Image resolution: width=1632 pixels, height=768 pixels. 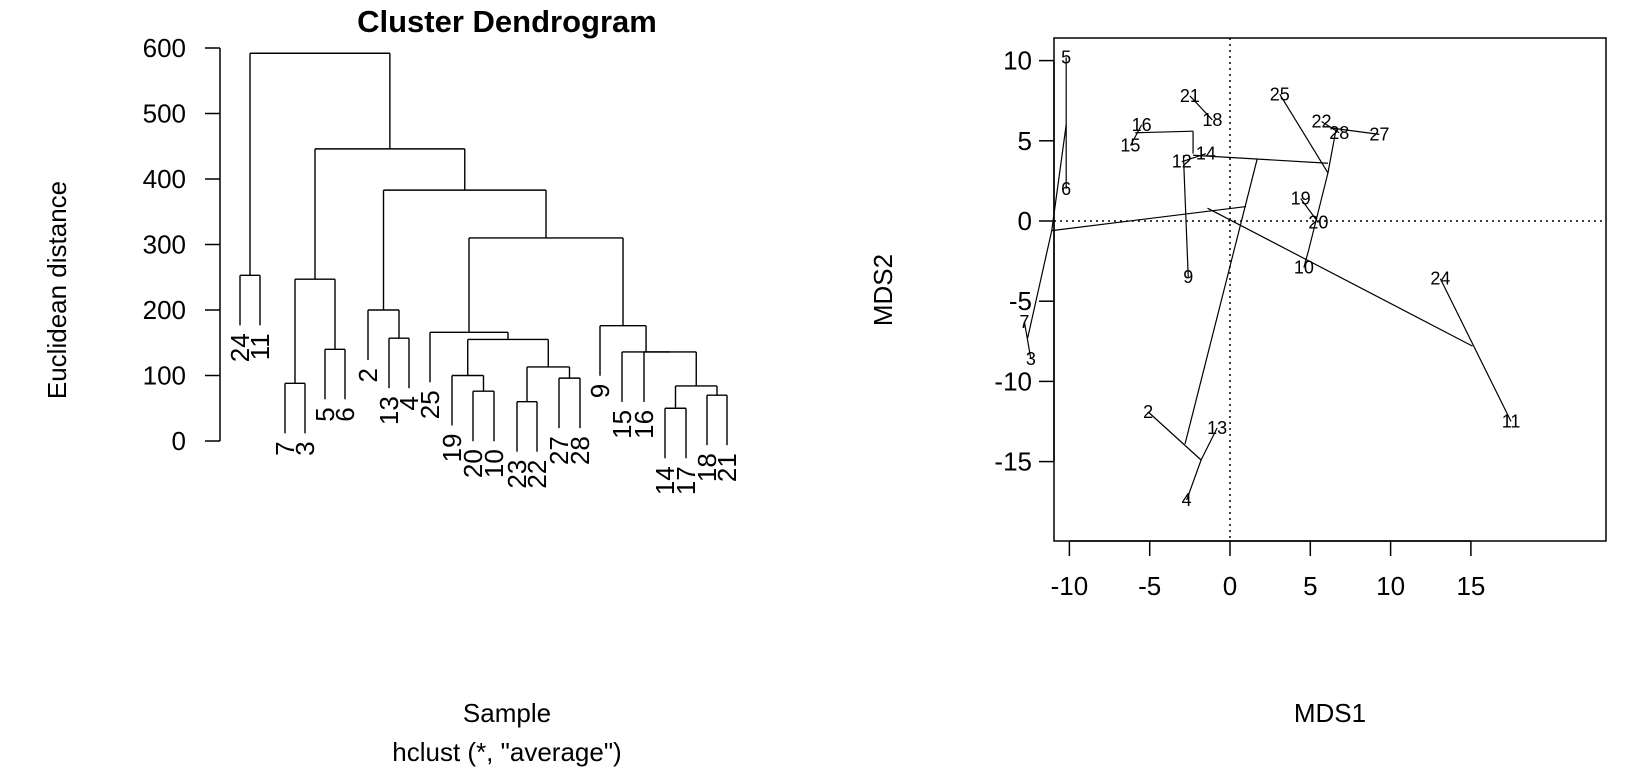 What do you see at coordinates (1013, 381) in the screenshot?
I see `mds-y-tick-label: -10` at bounding box center [1013, 381].